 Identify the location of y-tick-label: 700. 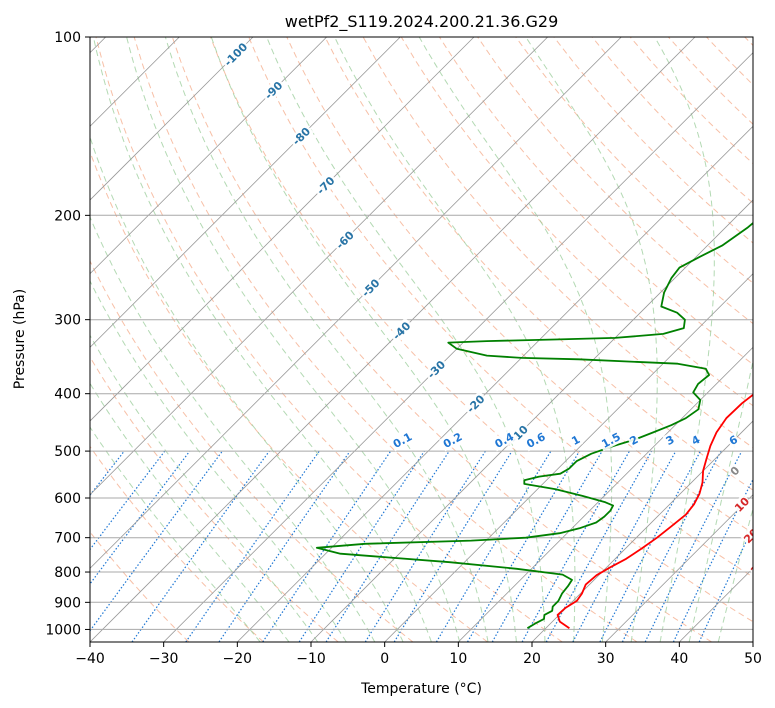
(67, 539).